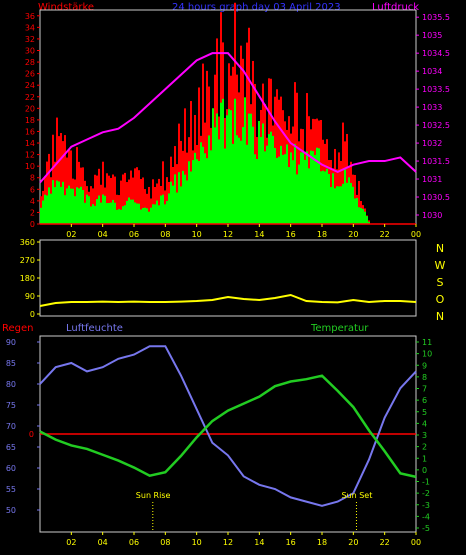 The height and width of the screenshot is (555, 466). Describe the element at coordinates (424, 458) in the screenshot. I see `temperature-tick-label: 1` at that location.